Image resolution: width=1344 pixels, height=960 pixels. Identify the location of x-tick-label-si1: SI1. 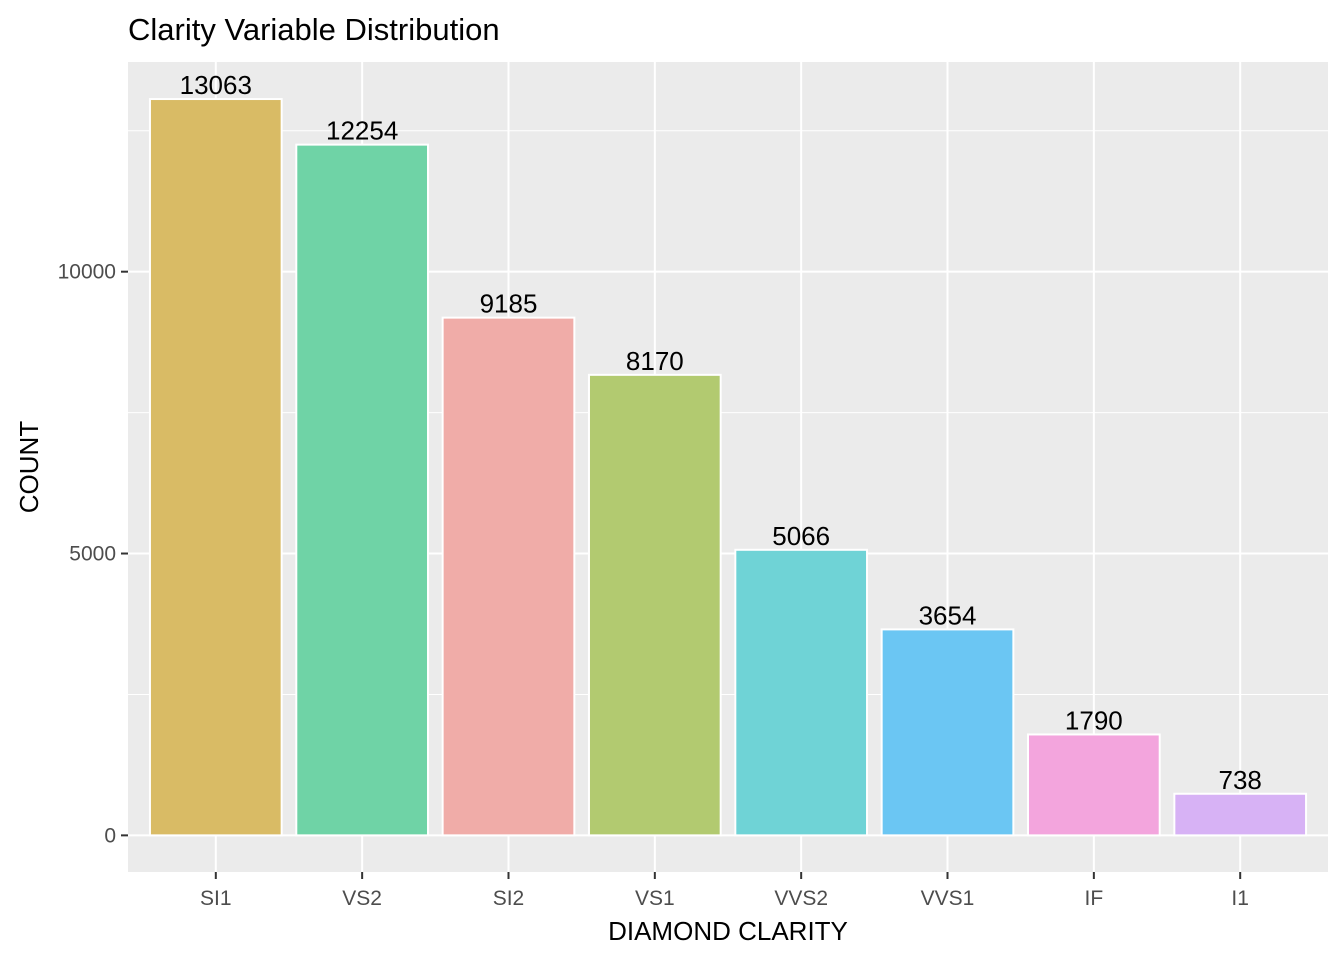
(216, 898).